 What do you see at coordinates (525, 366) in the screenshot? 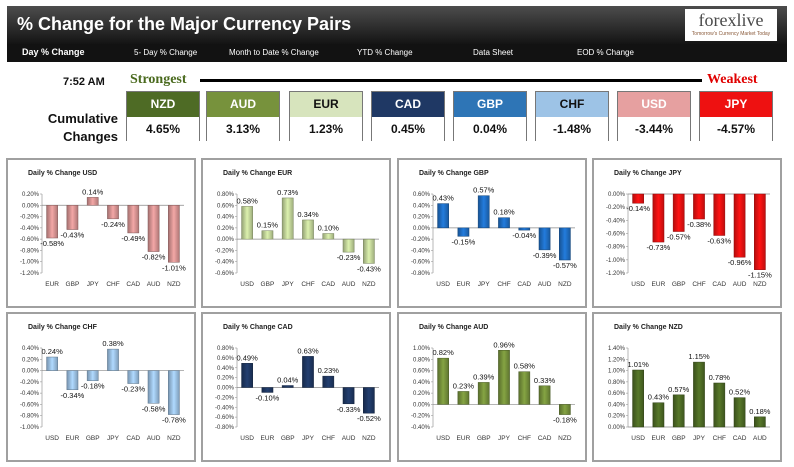
I see `data-label: 0.58%` at bounding box center [525, 366].